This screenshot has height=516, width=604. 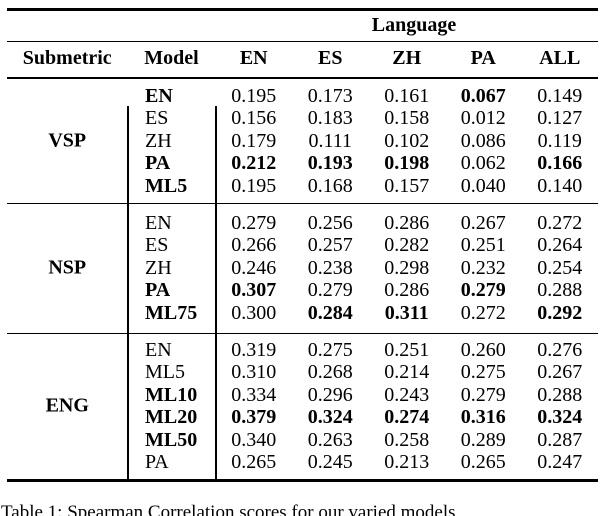 I want to click on table-row: ML50 0.340 0.263 0.258 0.289 0.287, so click(x=302, y=440).